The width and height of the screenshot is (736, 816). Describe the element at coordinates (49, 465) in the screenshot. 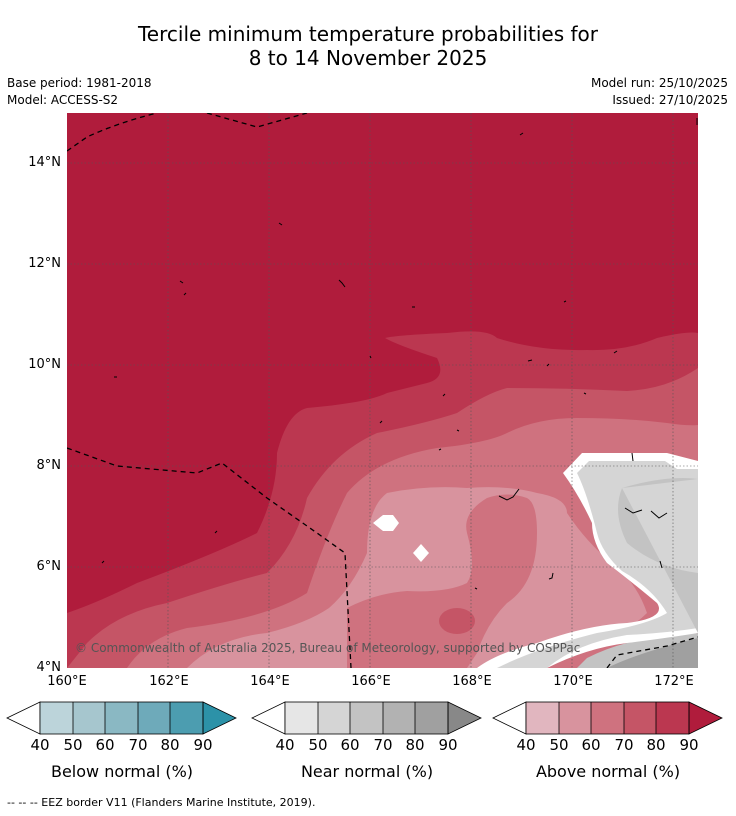

I see `lat-label-8n: 8°N` at that location.